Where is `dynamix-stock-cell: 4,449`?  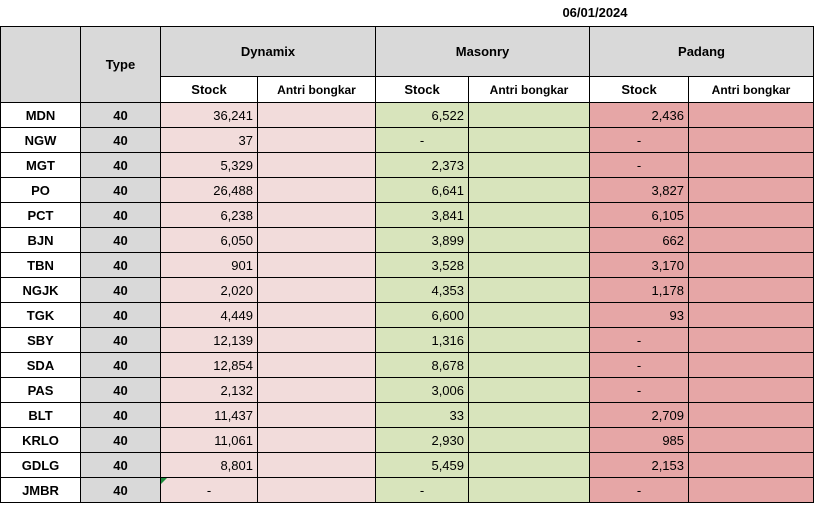 dynamix-stock-cell: 4,449 is located at coordinates (209, 315).